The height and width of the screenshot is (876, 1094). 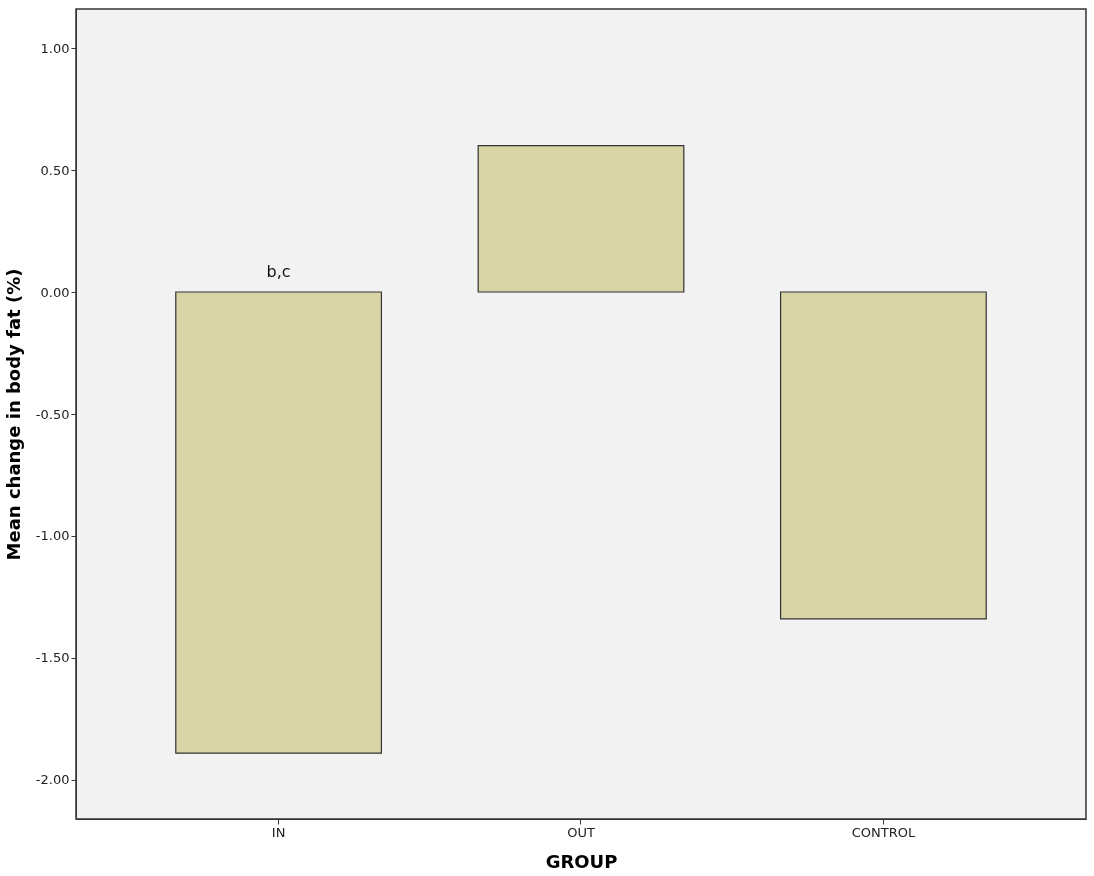 What do you see at coordinates (52, 414) in the screenshot?
I see `y-tick-label: -0.50` at bounding box center [52, 414].